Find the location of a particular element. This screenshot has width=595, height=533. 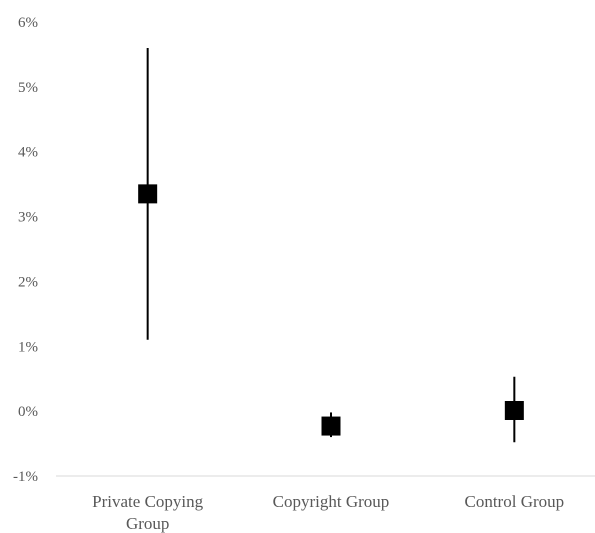

x-category-label: Group is located at coordinates (147, 523).